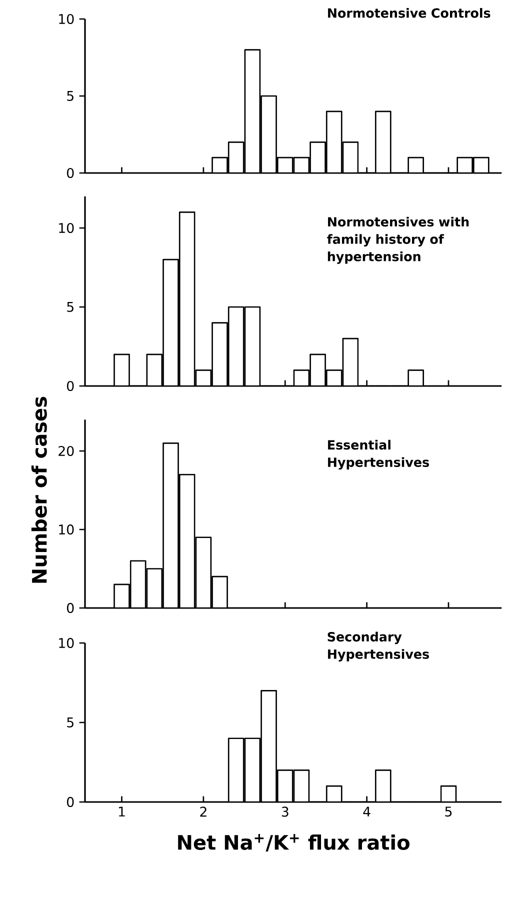  I want to click on x-tick-label: 5, so click(448, 811).